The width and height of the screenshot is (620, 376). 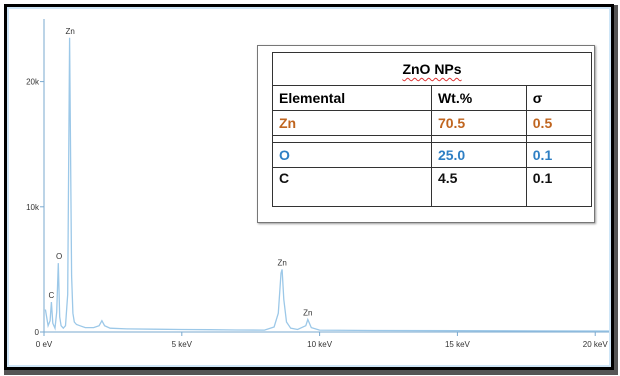 I want to click on table-row: Zn 70.5 0.5, so click(x=432, y=123).